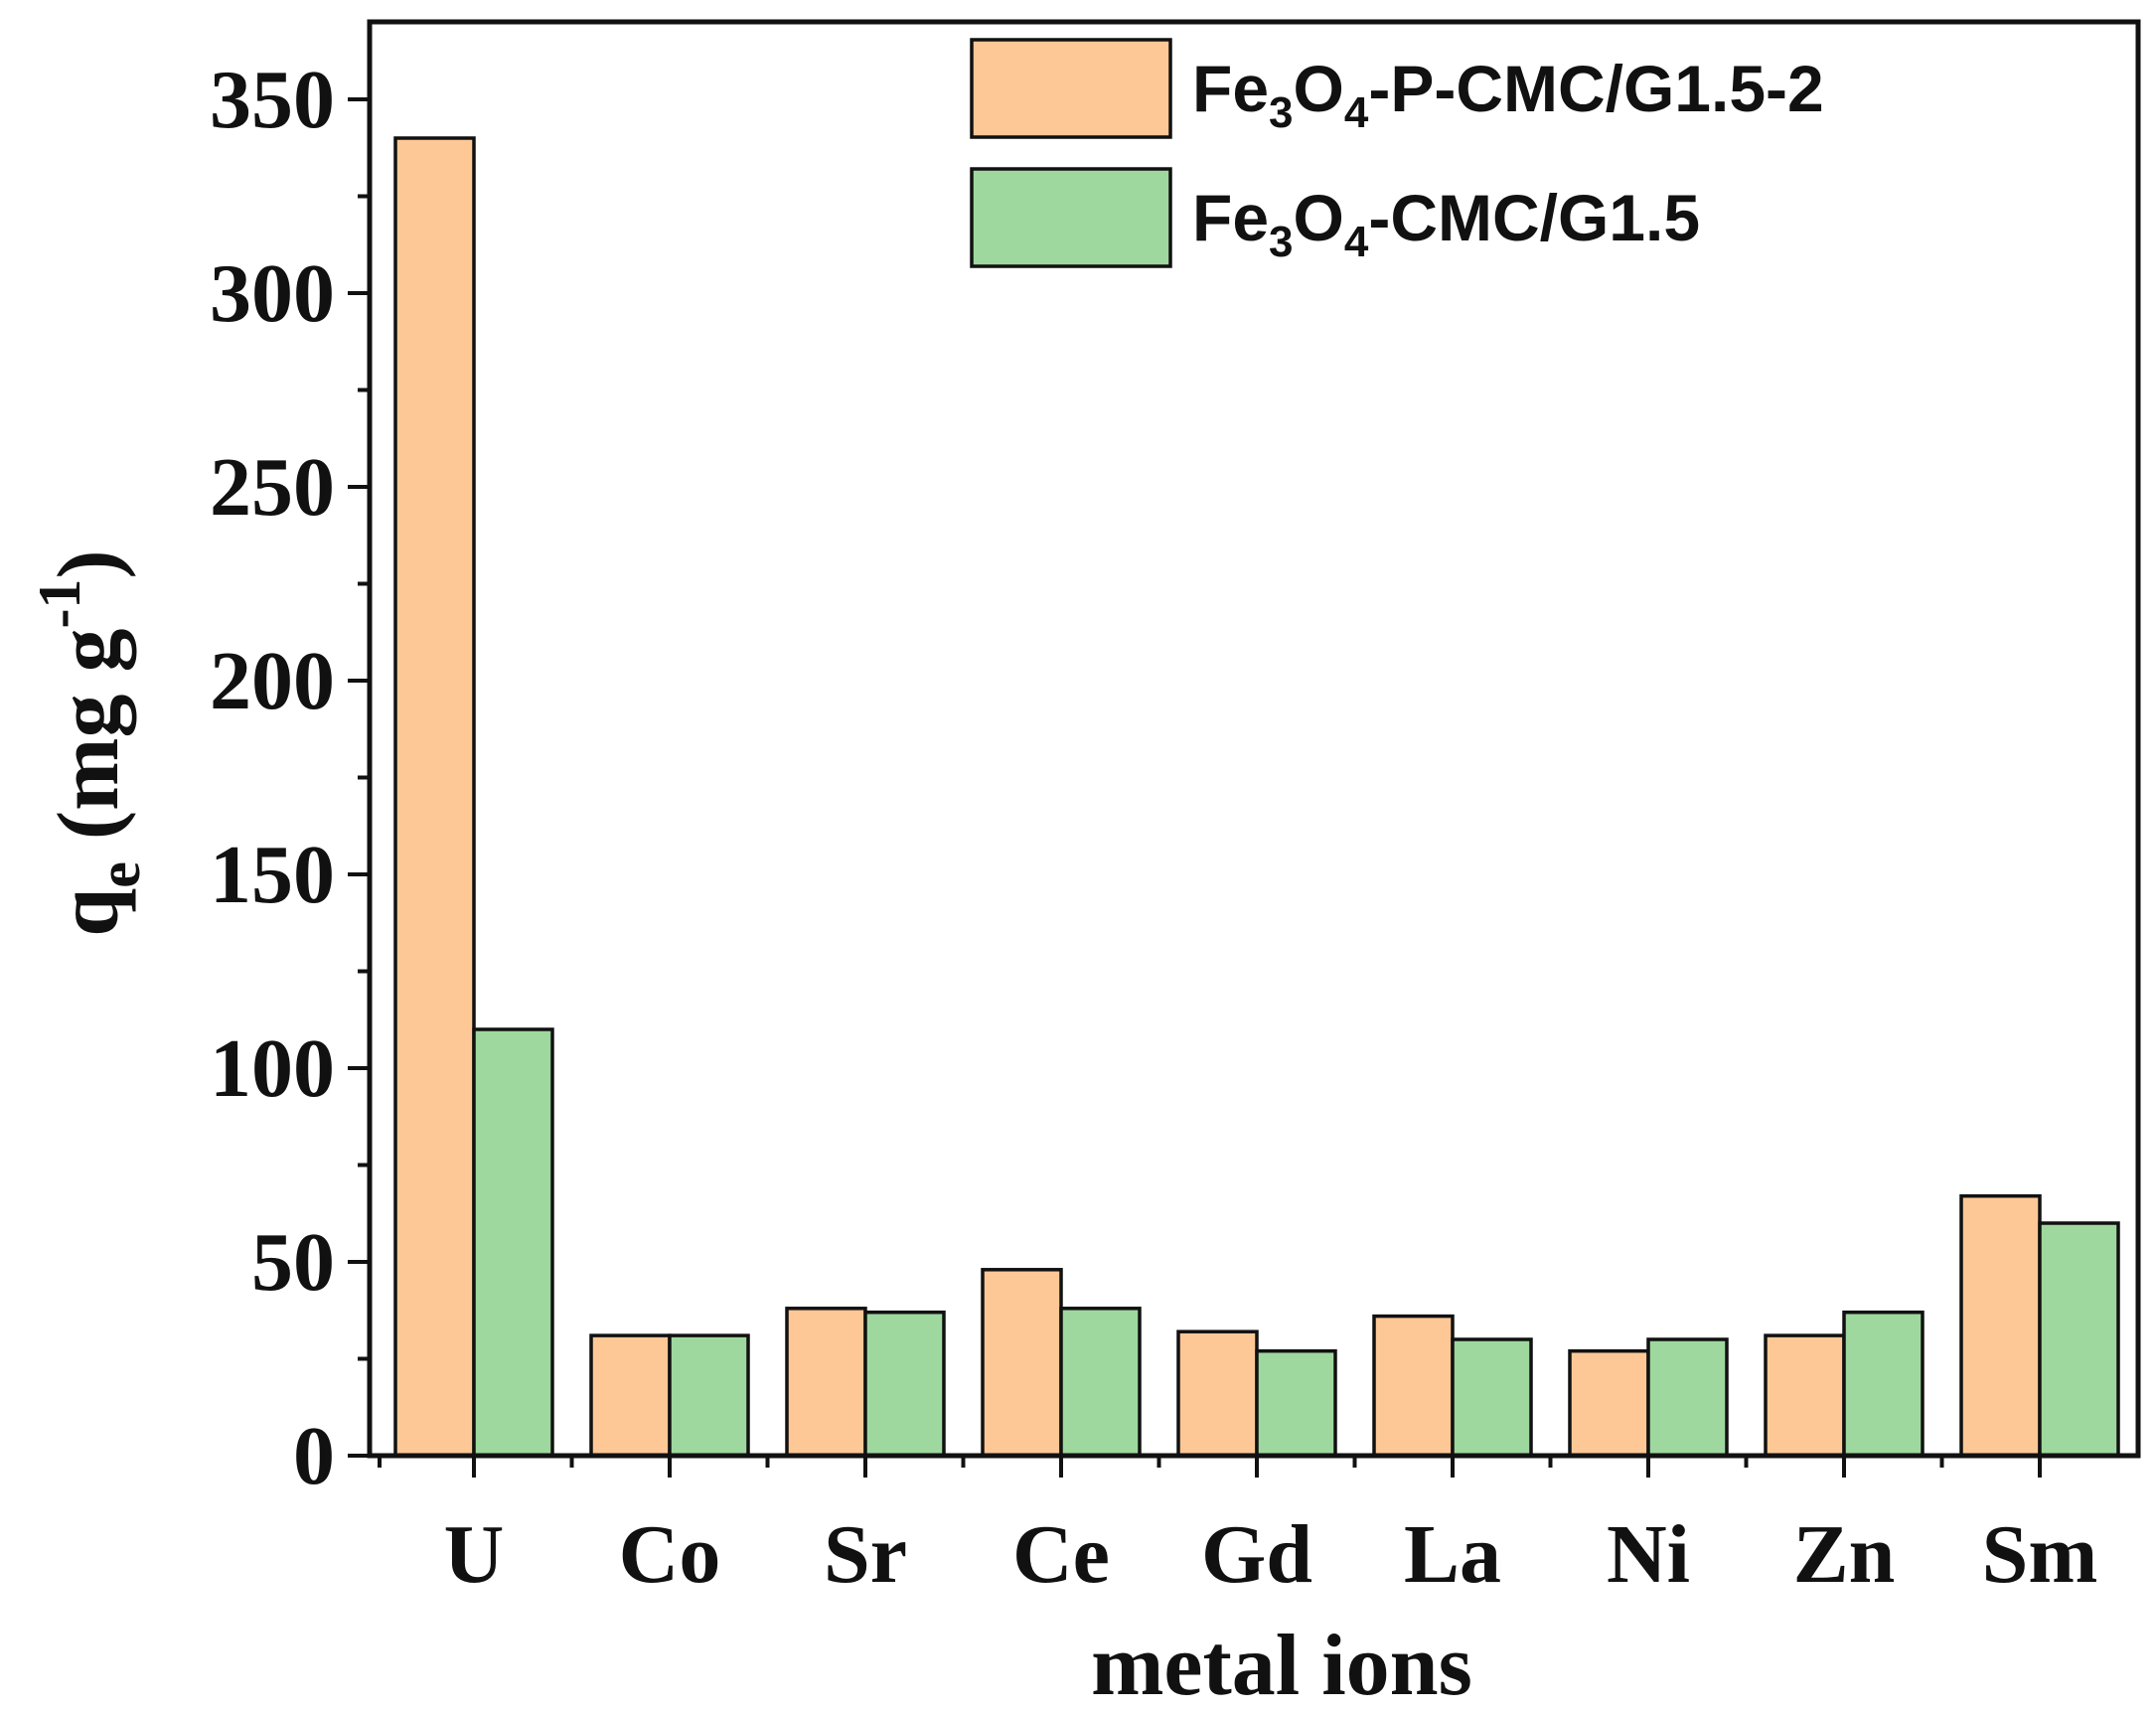 The image size is (2156, 1714). I want to click on x-tick-label-gd: Gd, so click(1256, 1554).